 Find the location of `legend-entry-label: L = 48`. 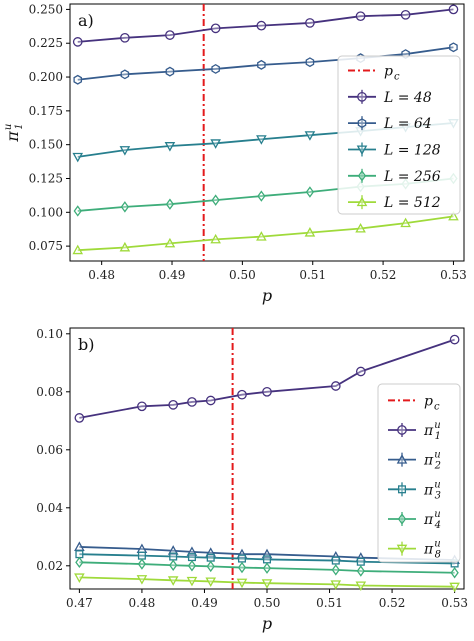

legend-entry-label: L = 48 is located at coordinates (407, 98).